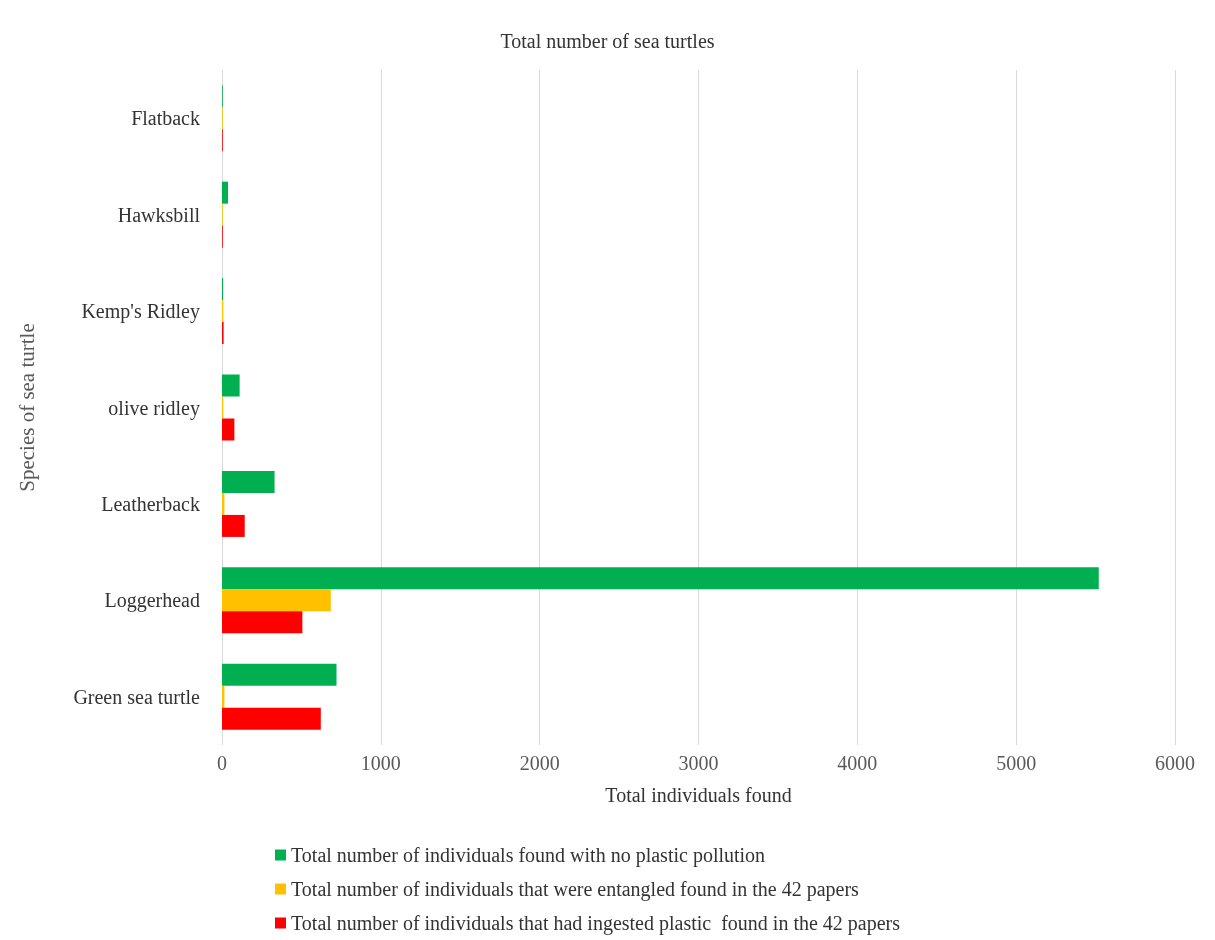  I want to click on x-tick-label: 0, so click(222, 763).